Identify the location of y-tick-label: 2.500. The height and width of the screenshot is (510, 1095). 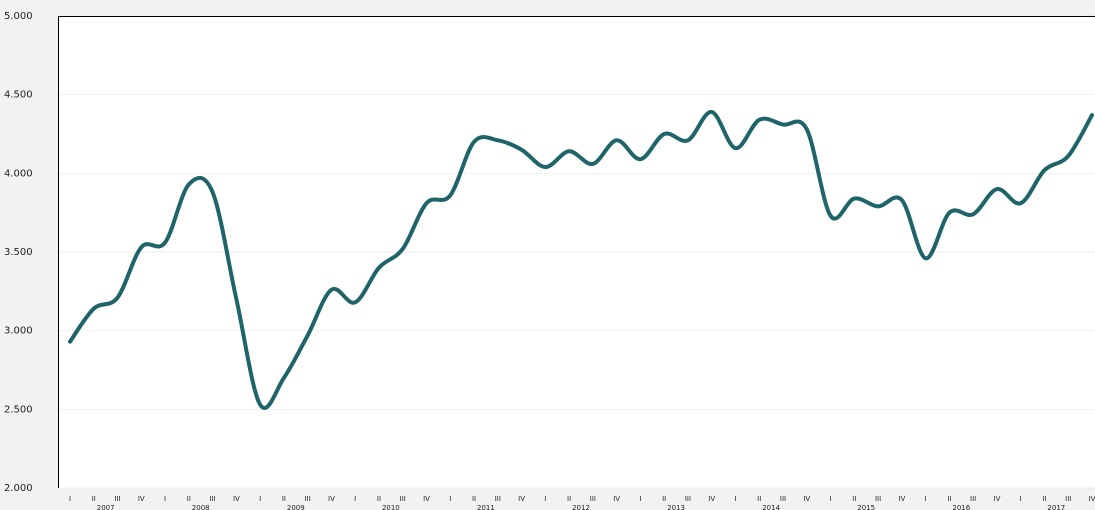
(18, 409).